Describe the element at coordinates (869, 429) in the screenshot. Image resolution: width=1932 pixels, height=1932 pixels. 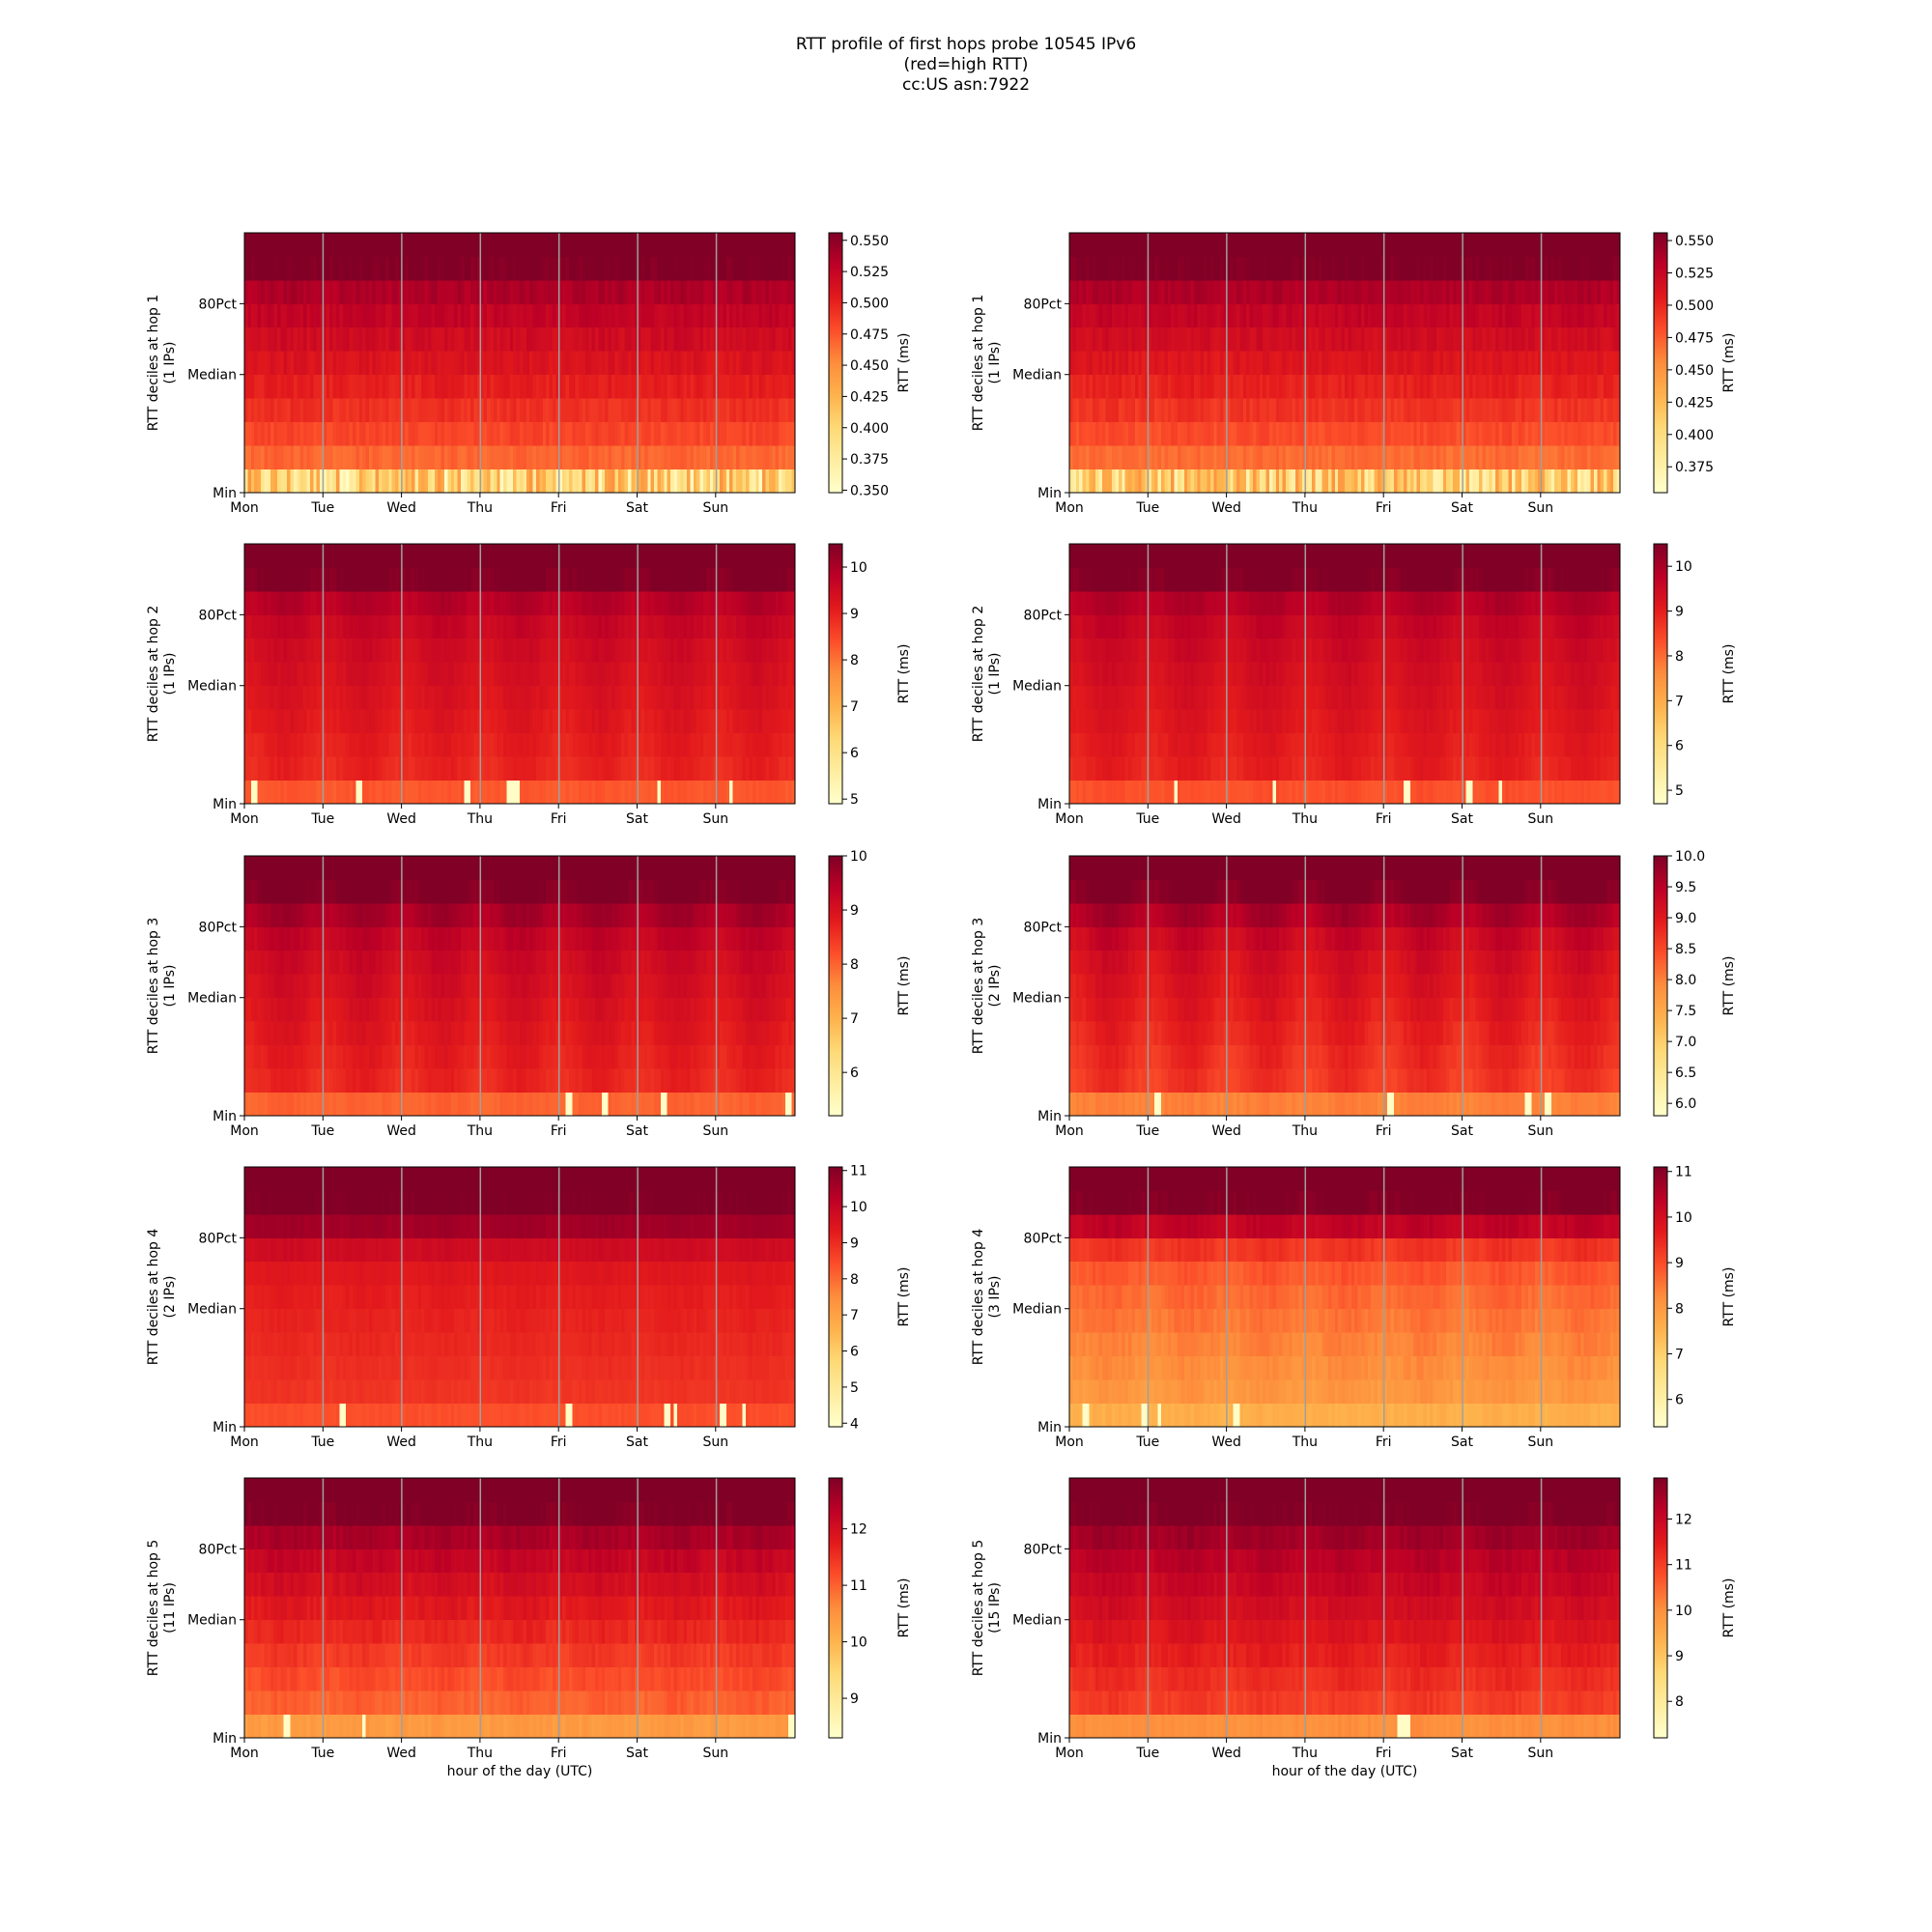
I see `colorbar-tick-label: 0.400` at that location.